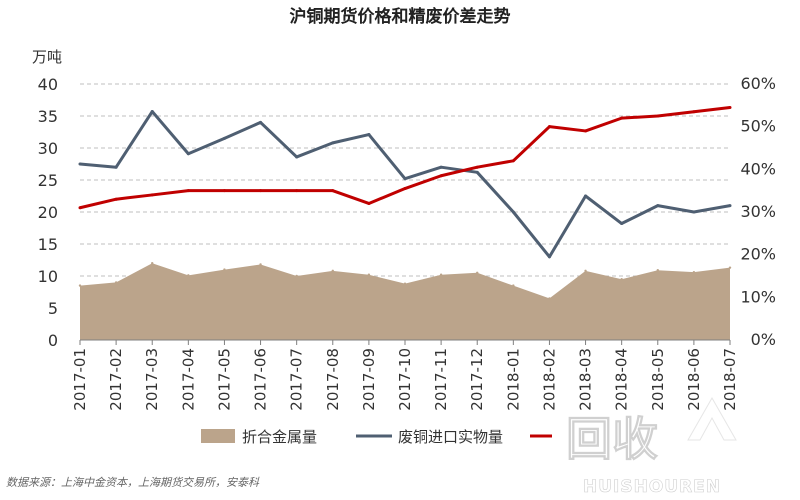 The width and height of the screenshot is (800, 500). I want to click on x-tick-label: 2018-02, so click(549, 379).